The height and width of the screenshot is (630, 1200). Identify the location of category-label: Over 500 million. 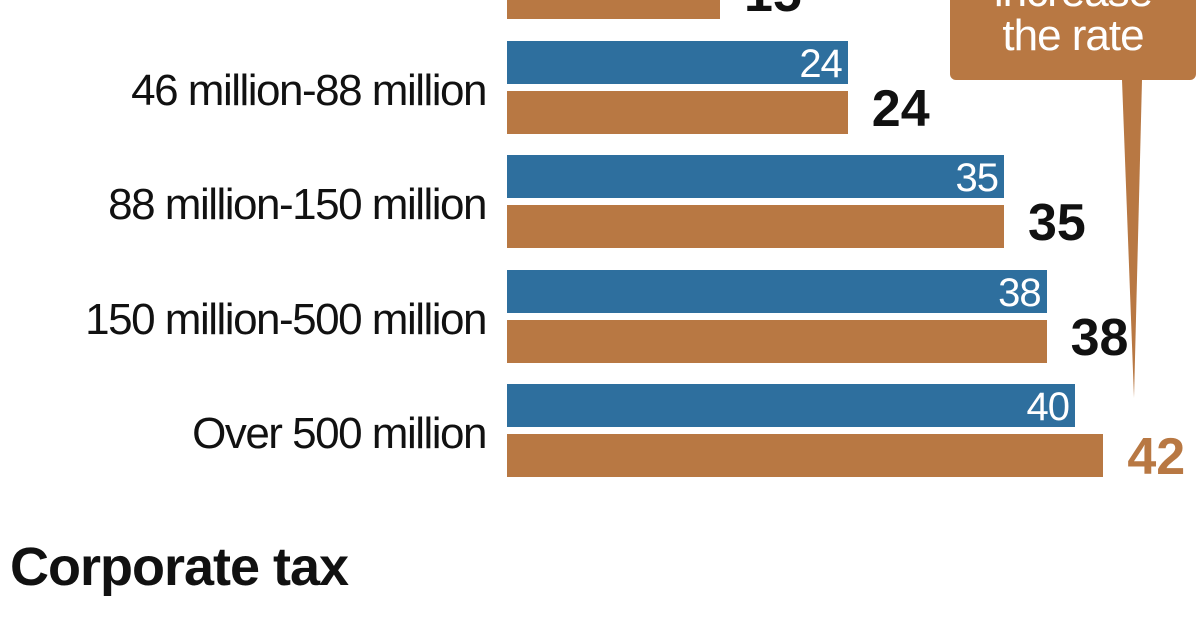
(339, 433).